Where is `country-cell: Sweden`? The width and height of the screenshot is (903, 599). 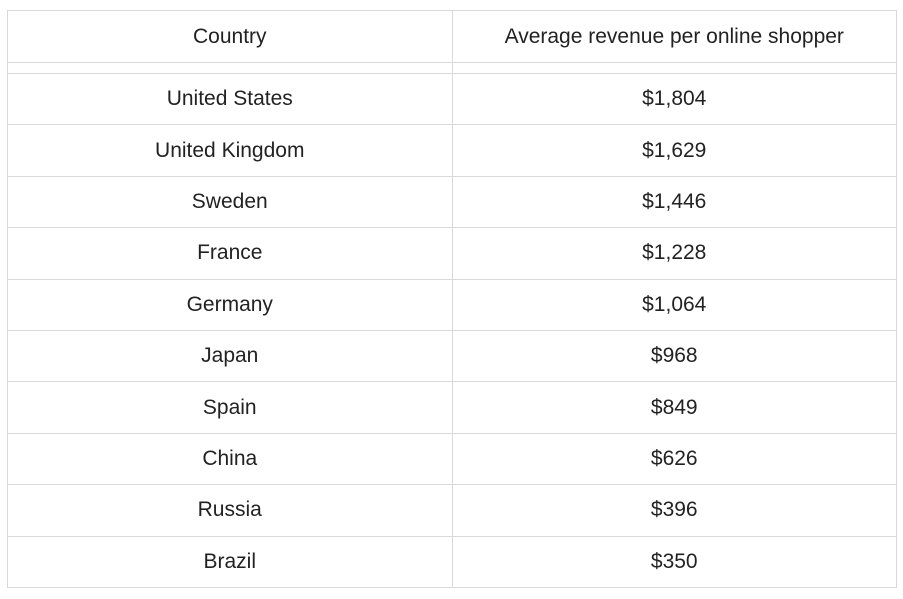 country-cell: Sweden is located at coordinates (230, 202).